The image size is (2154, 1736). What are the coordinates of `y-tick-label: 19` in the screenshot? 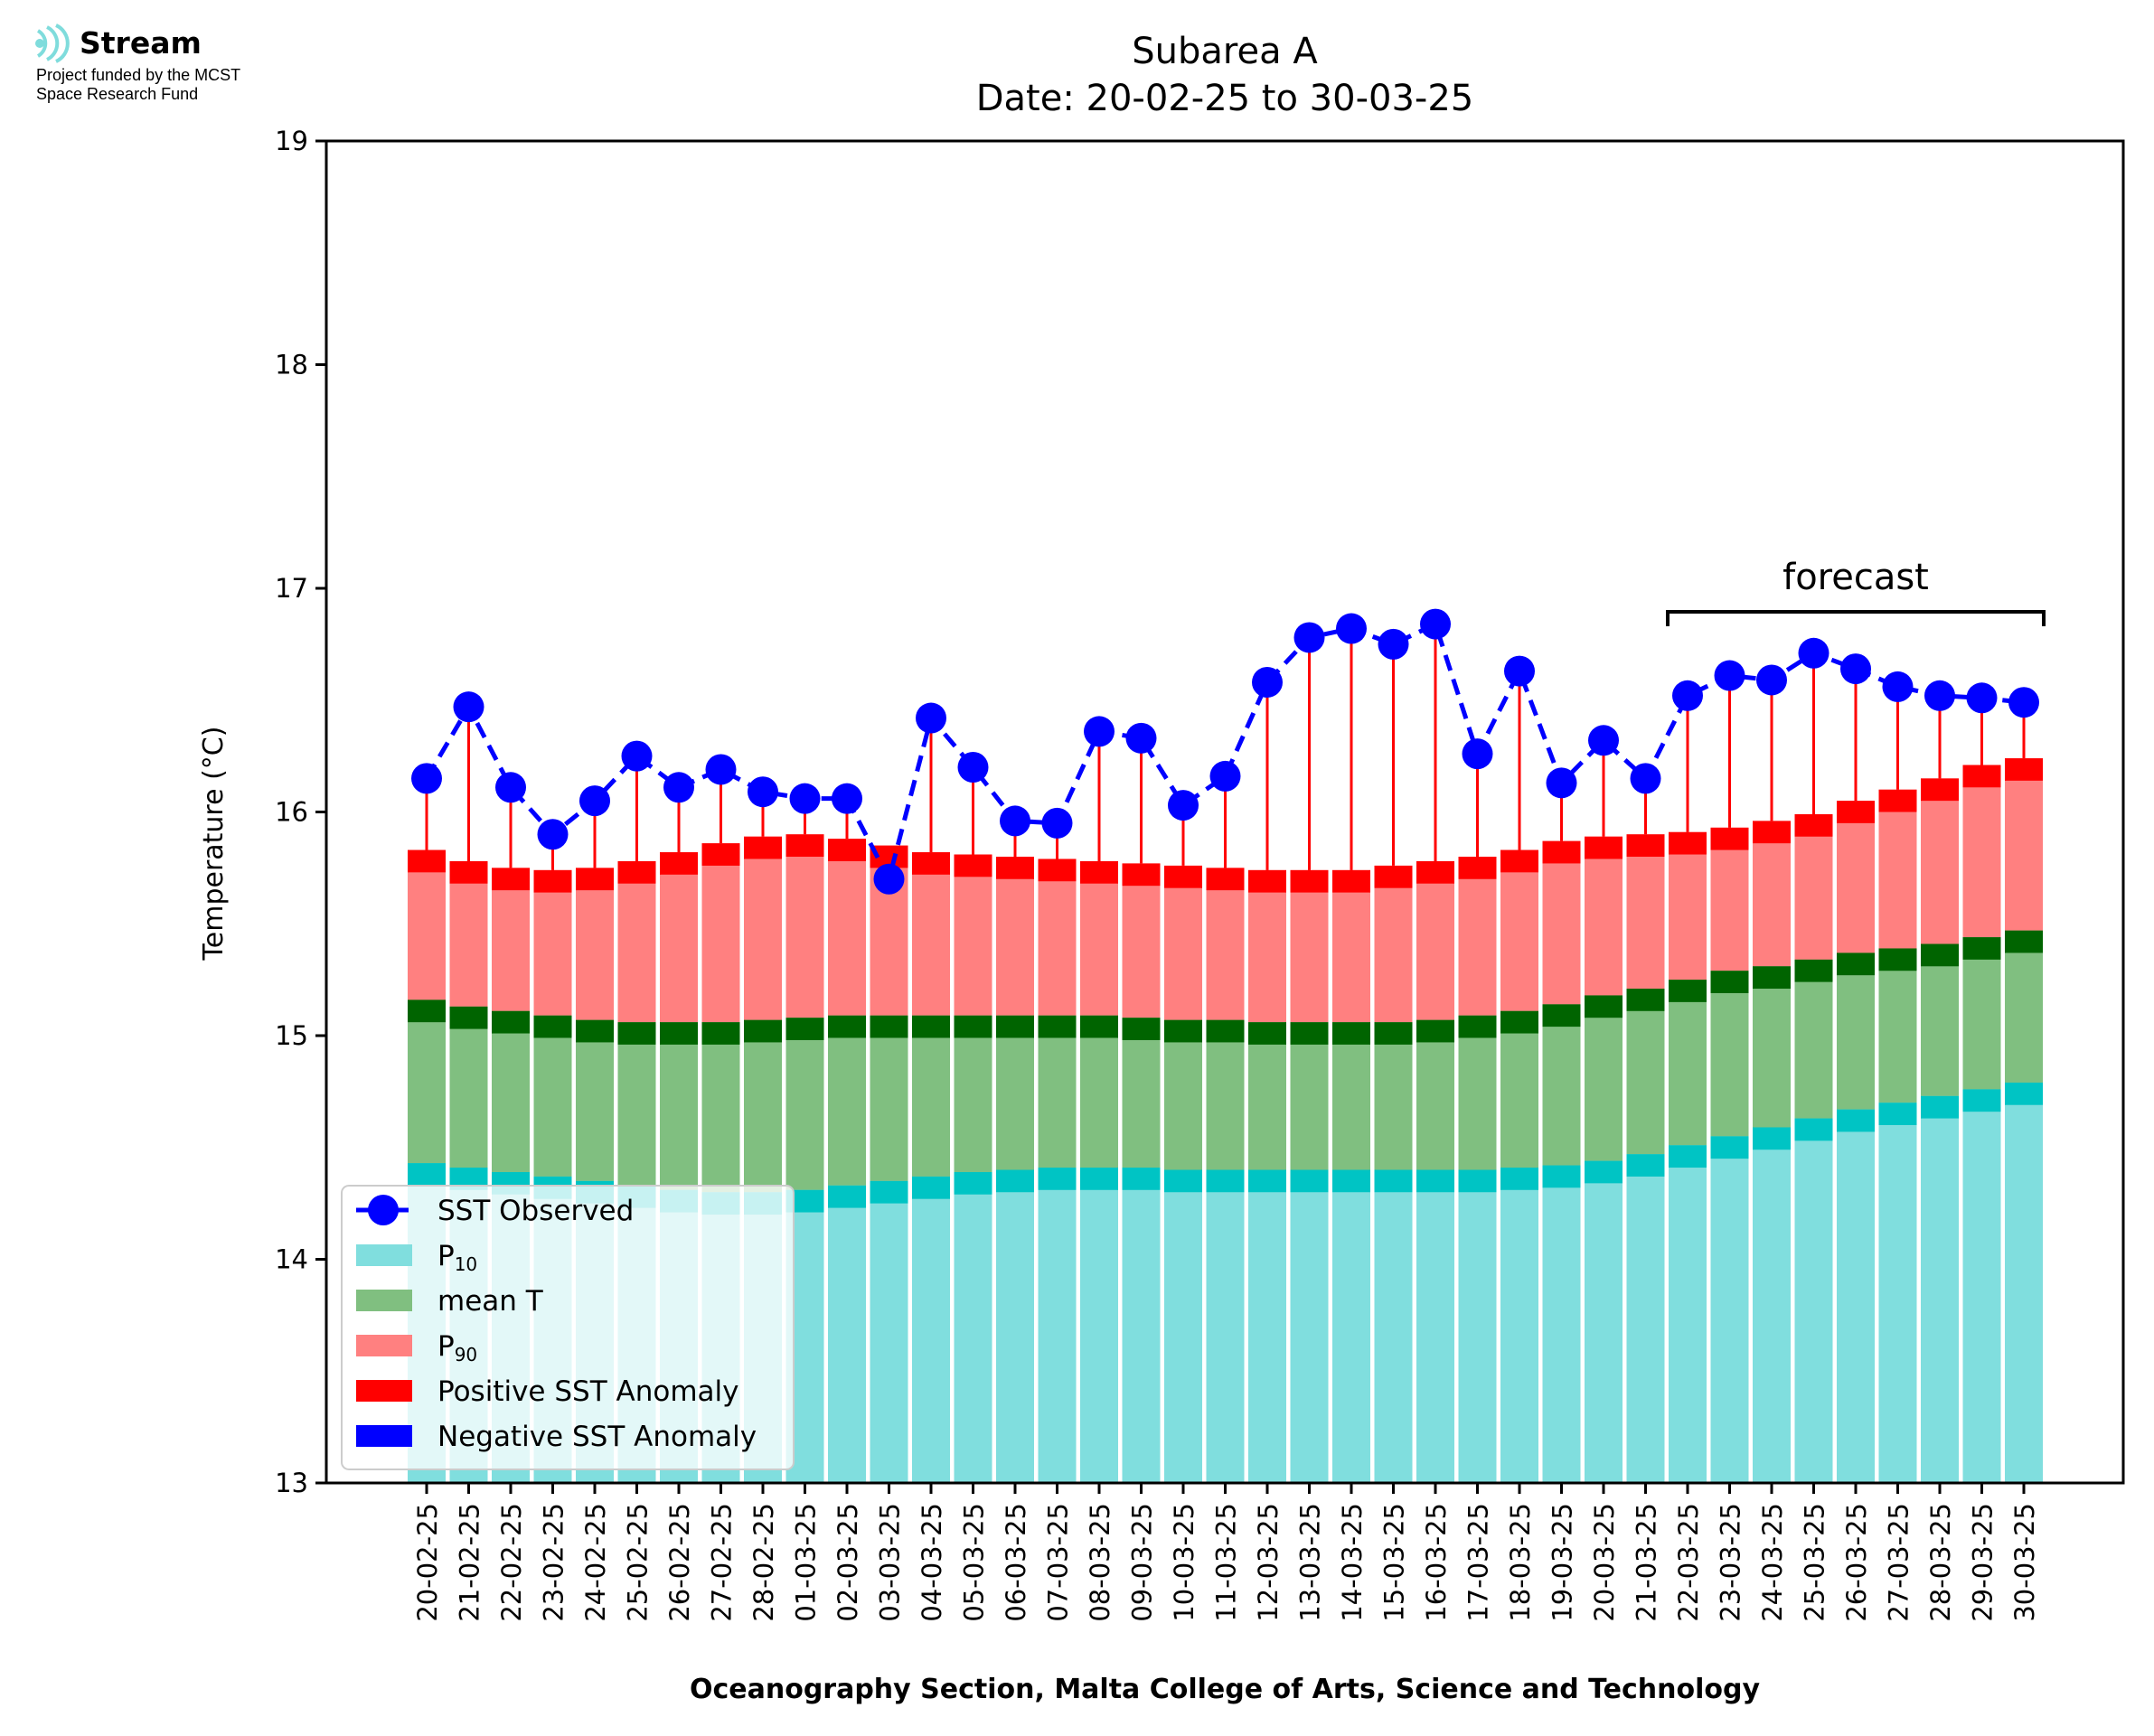 It's located at (291, 141).